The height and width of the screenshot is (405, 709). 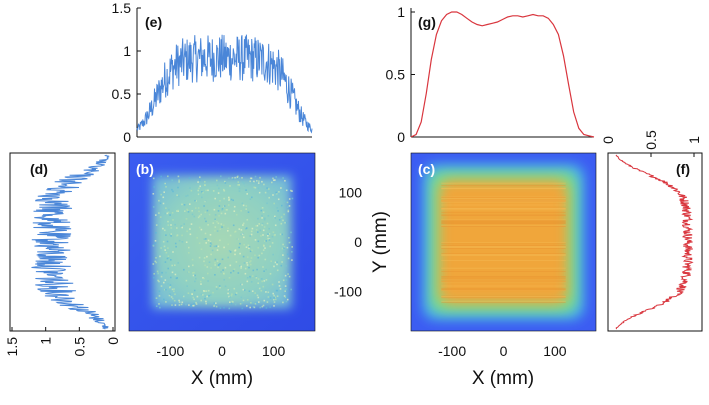 What do you see at coordinates (127, 137) in the screenshot?
I see `y-tick-label-e: 0` at bounding box center [127, 137].